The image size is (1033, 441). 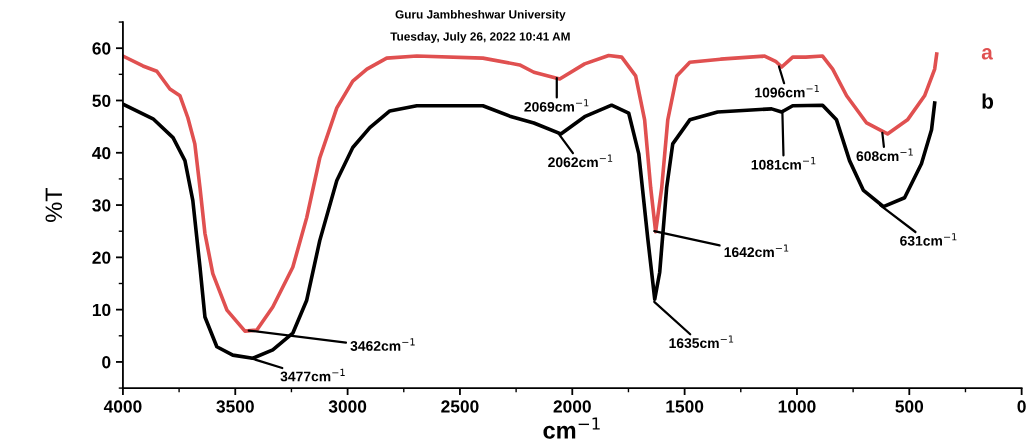 What do you see at coordinates (54, 204) in the screenshot?
I see `y-axis-title: %T` at bounding box center [54, 204].